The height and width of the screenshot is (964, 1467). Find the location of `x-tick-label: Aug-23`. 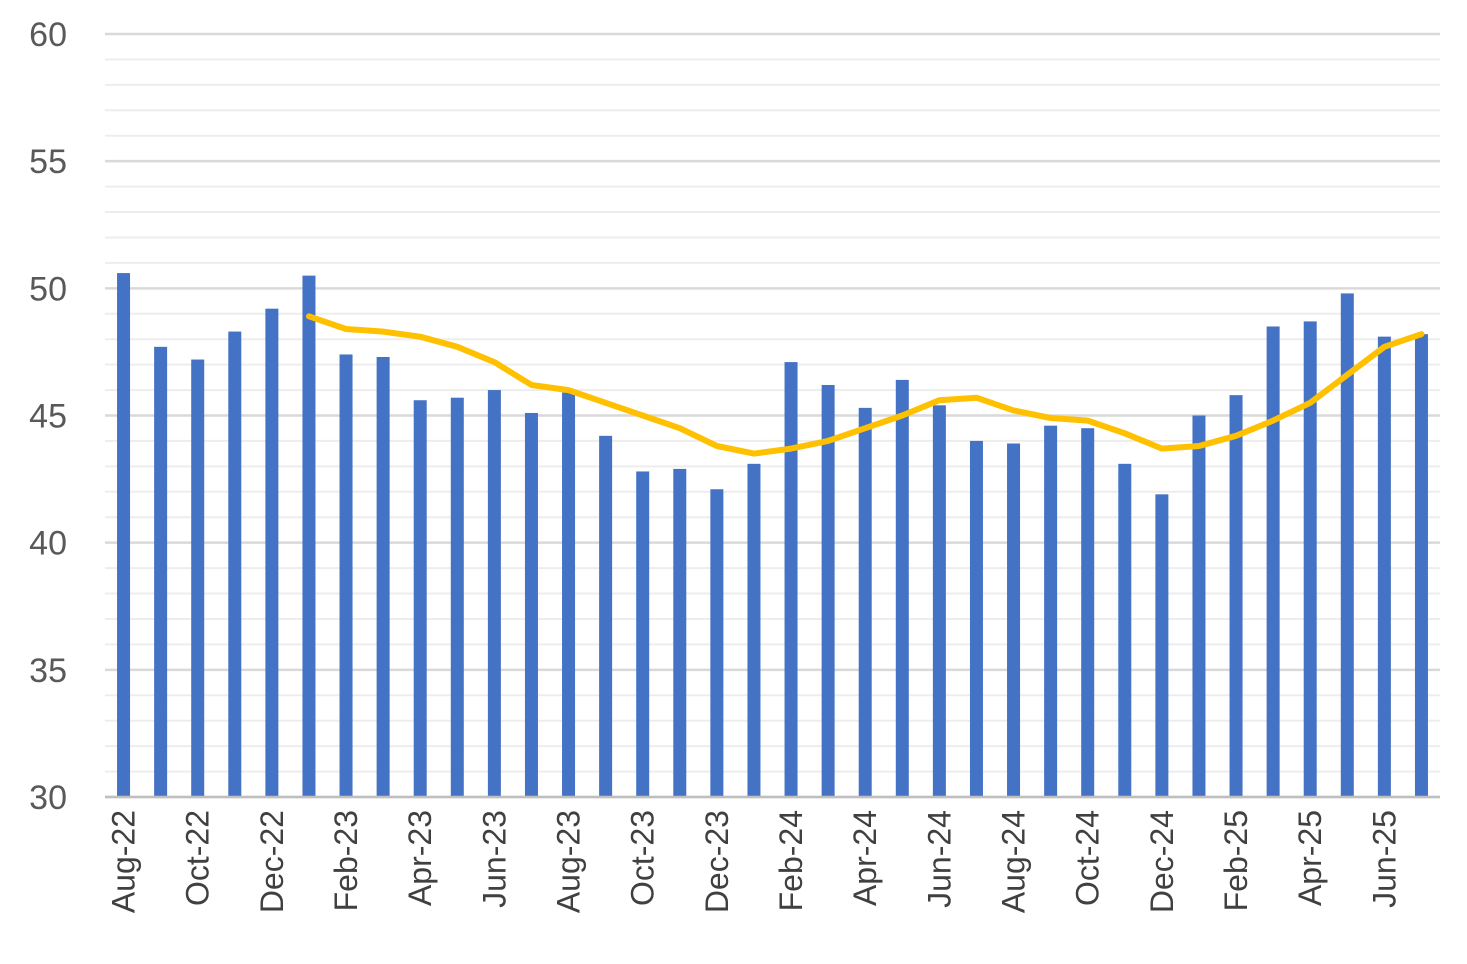

x-tick-label: Aug-23 is located at coordinates (569, 861).